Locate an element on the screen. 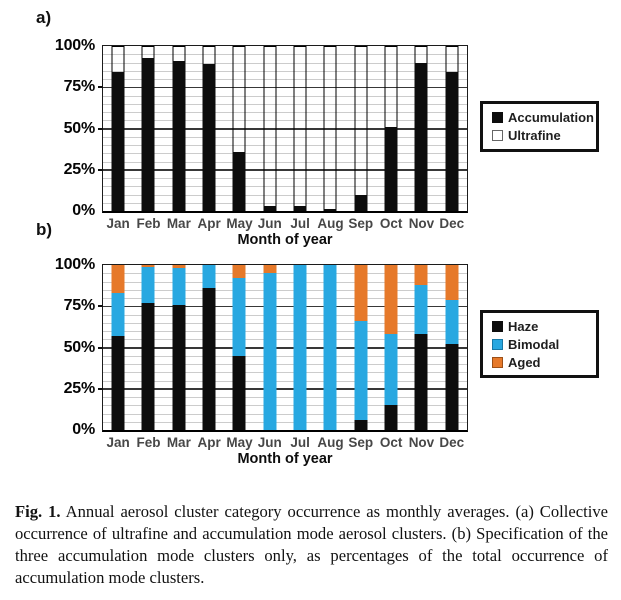 The image size is (621, 600). y-axis-label: 50% is located at coordinates (79, 347).